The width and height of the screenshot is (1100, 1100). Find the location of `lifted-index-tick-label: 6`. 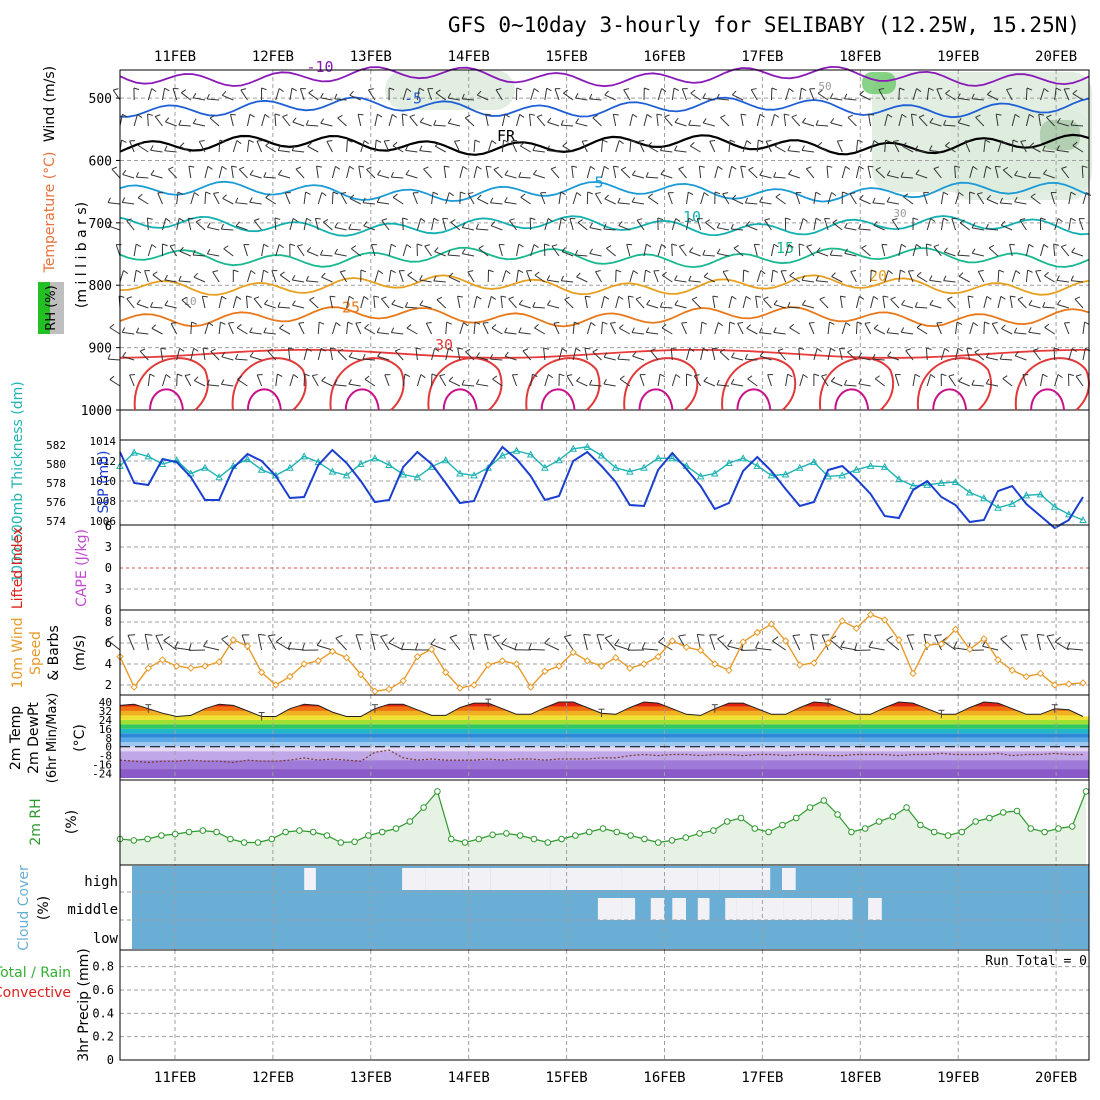

lifted-index-tick-label: 6 is located at coordinates (108, 610).